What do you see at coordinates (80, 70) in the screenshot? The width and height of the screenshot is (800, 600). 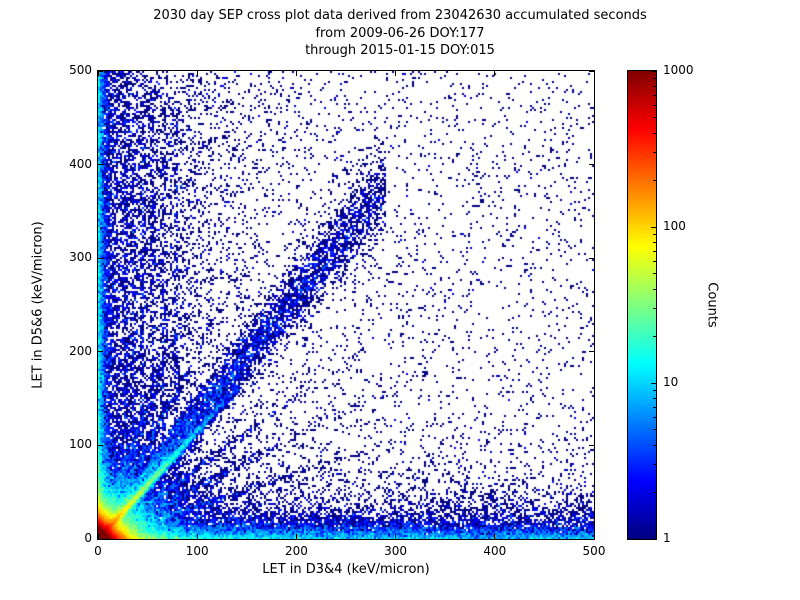 I see `y-tick-label: 500` at bounding box center [80, 70].